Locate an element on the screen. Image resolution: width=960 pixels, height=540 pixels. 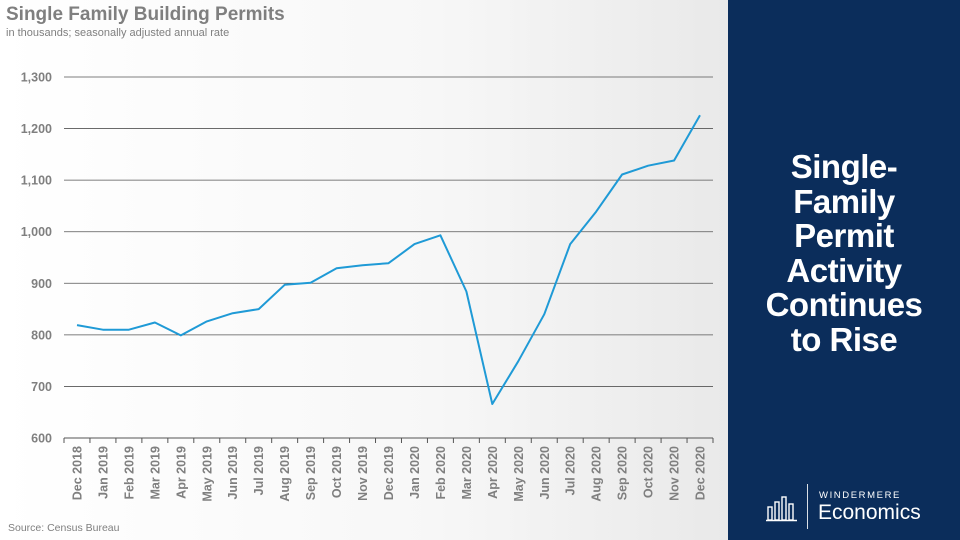
y-tick-label: 700 is located at coordinates (41, 387).